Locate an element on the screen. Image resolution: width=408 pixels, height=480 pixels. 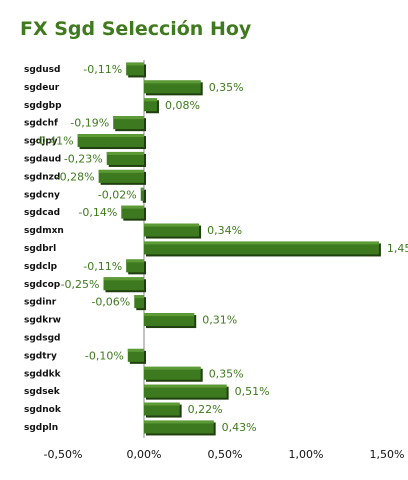
value-label: -0,23% is located at coordinates (83, 158).